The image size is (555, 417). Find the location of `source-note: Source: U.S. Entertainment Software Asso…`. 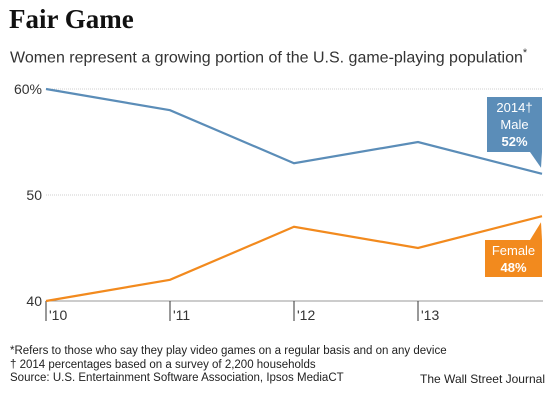

source-note: Source: U.S. Entertainment Software Asso… is located at coordinates (177, 378).